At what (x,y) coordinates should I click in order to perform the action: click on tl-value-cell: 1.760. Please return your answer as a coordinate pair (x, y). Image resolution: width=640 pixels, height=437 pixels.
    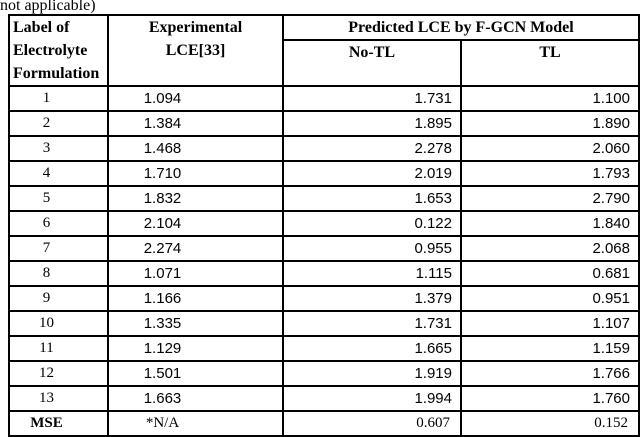
    Looking at the image, I should click on (550, 398).